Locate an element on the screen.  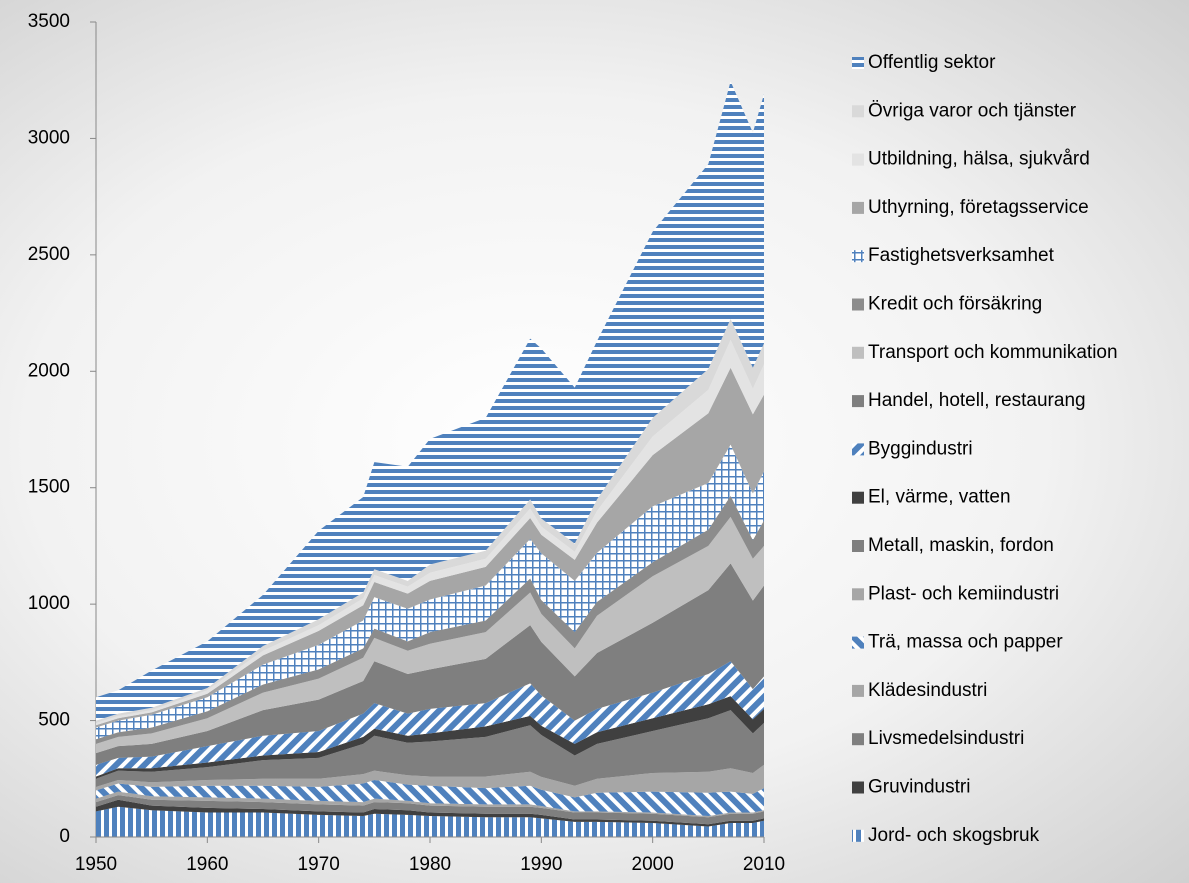
y-tick-label: 1500 is located at coordinates (49, 487).